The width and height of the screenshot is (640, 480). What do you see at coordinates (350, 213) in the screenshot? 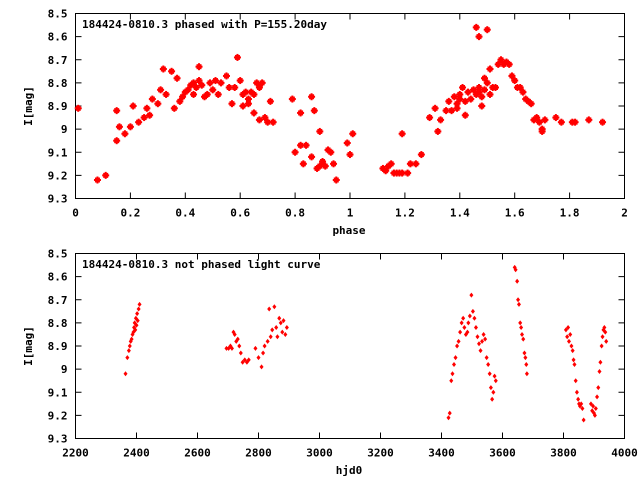
I see `phased-x-tick-label: 1` at bounding box center [350, 213].